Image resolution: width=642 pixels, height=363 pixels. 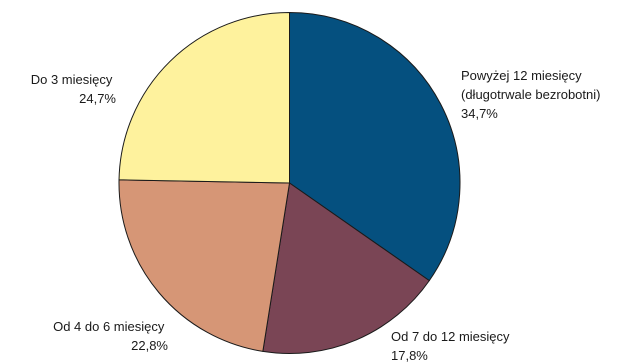 What do you see at coordinates (452, 346) in the screenshot?
I see `slice-label-7-12-months: Od 7 do 12 miesięcy 17,8%` at bounding box center [452, 346].